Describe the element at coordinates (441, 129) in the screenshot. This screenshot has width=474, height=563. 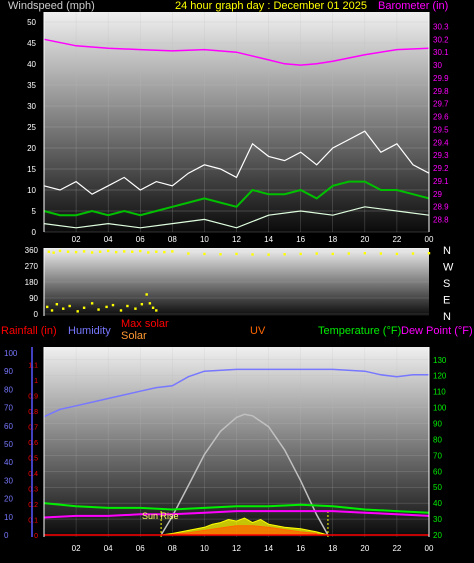
I see `barometer-tick-label: 29.5` at that location.